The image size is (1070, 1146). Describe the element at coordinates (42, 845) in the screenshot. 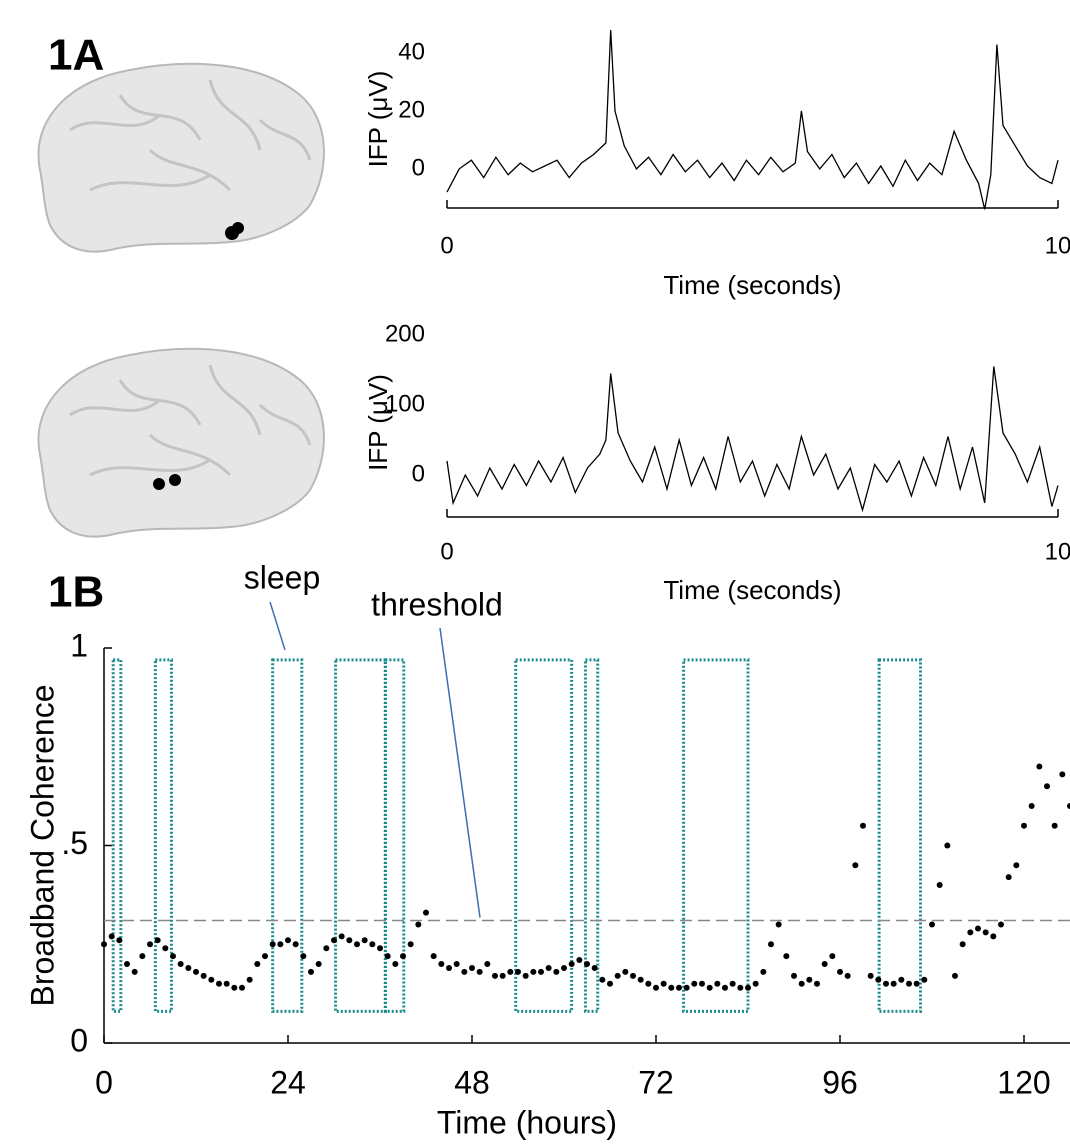

I see `y-axis-label: Broadband Coherence` at that location.